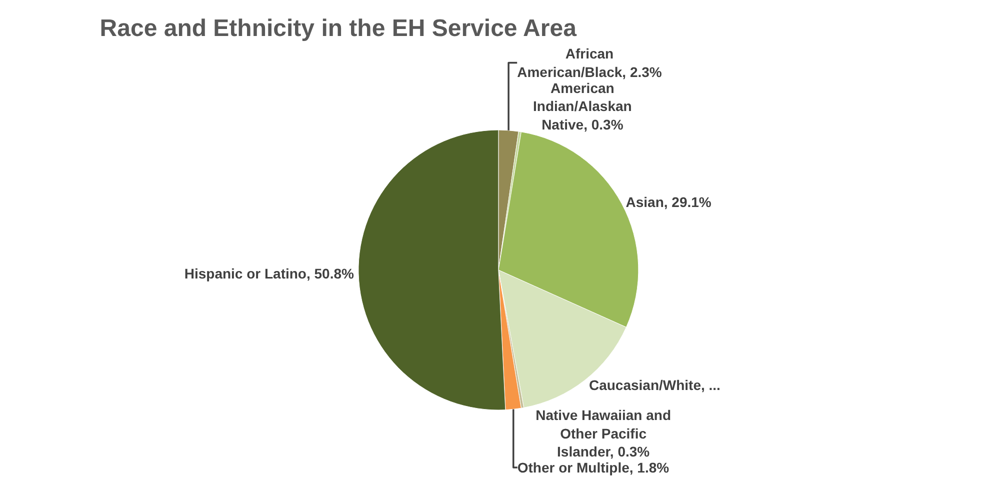 The width and height of the screenshot is (998, 480). Describe the element at coordinates (582, 106) in the screenshot. I see `slice-label: American Indian/Alaskan Native, 0.3%` at that location.